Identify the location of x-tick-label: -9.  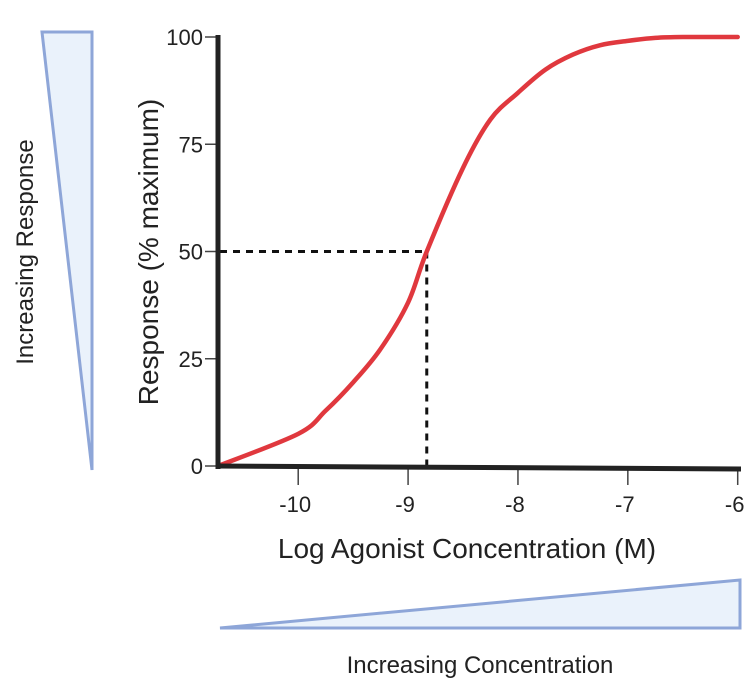
(405, 504).